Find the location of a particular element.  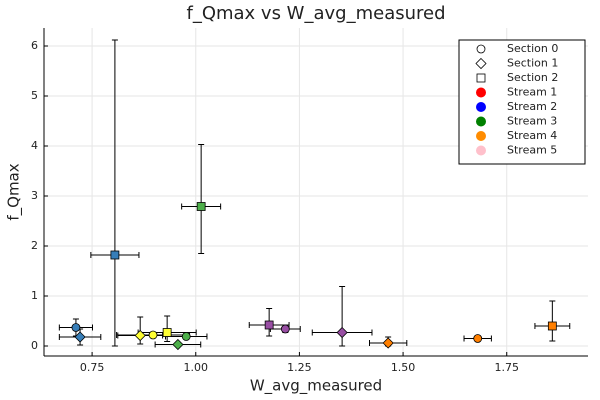

x-axis-label: W_avg_measured is located at coordinates (316, 386).